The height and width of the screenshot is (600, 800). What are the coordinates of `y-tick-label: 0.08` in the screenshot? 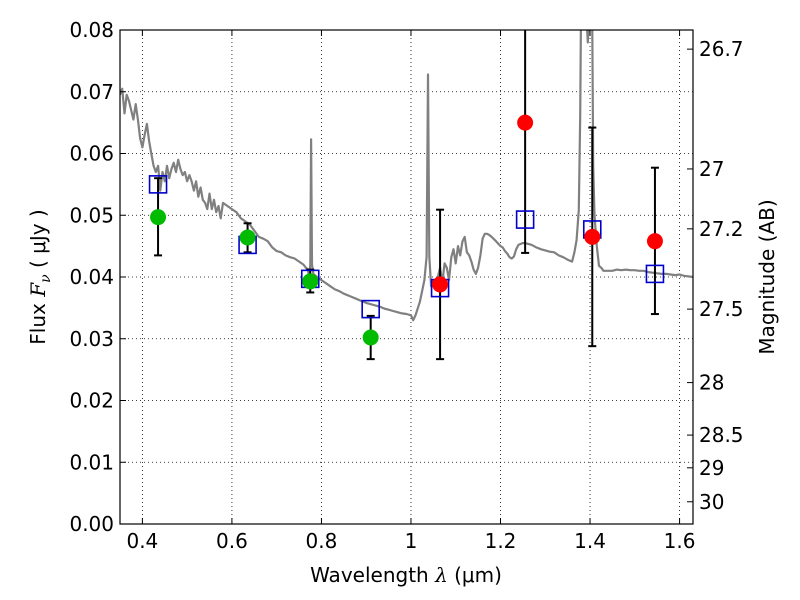 It's located at (91, 30).